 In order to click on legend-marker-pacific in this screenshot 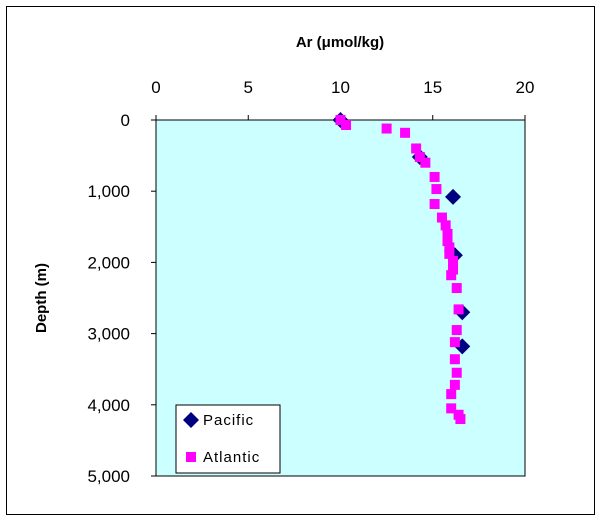, I will do `click(191, 420)`.